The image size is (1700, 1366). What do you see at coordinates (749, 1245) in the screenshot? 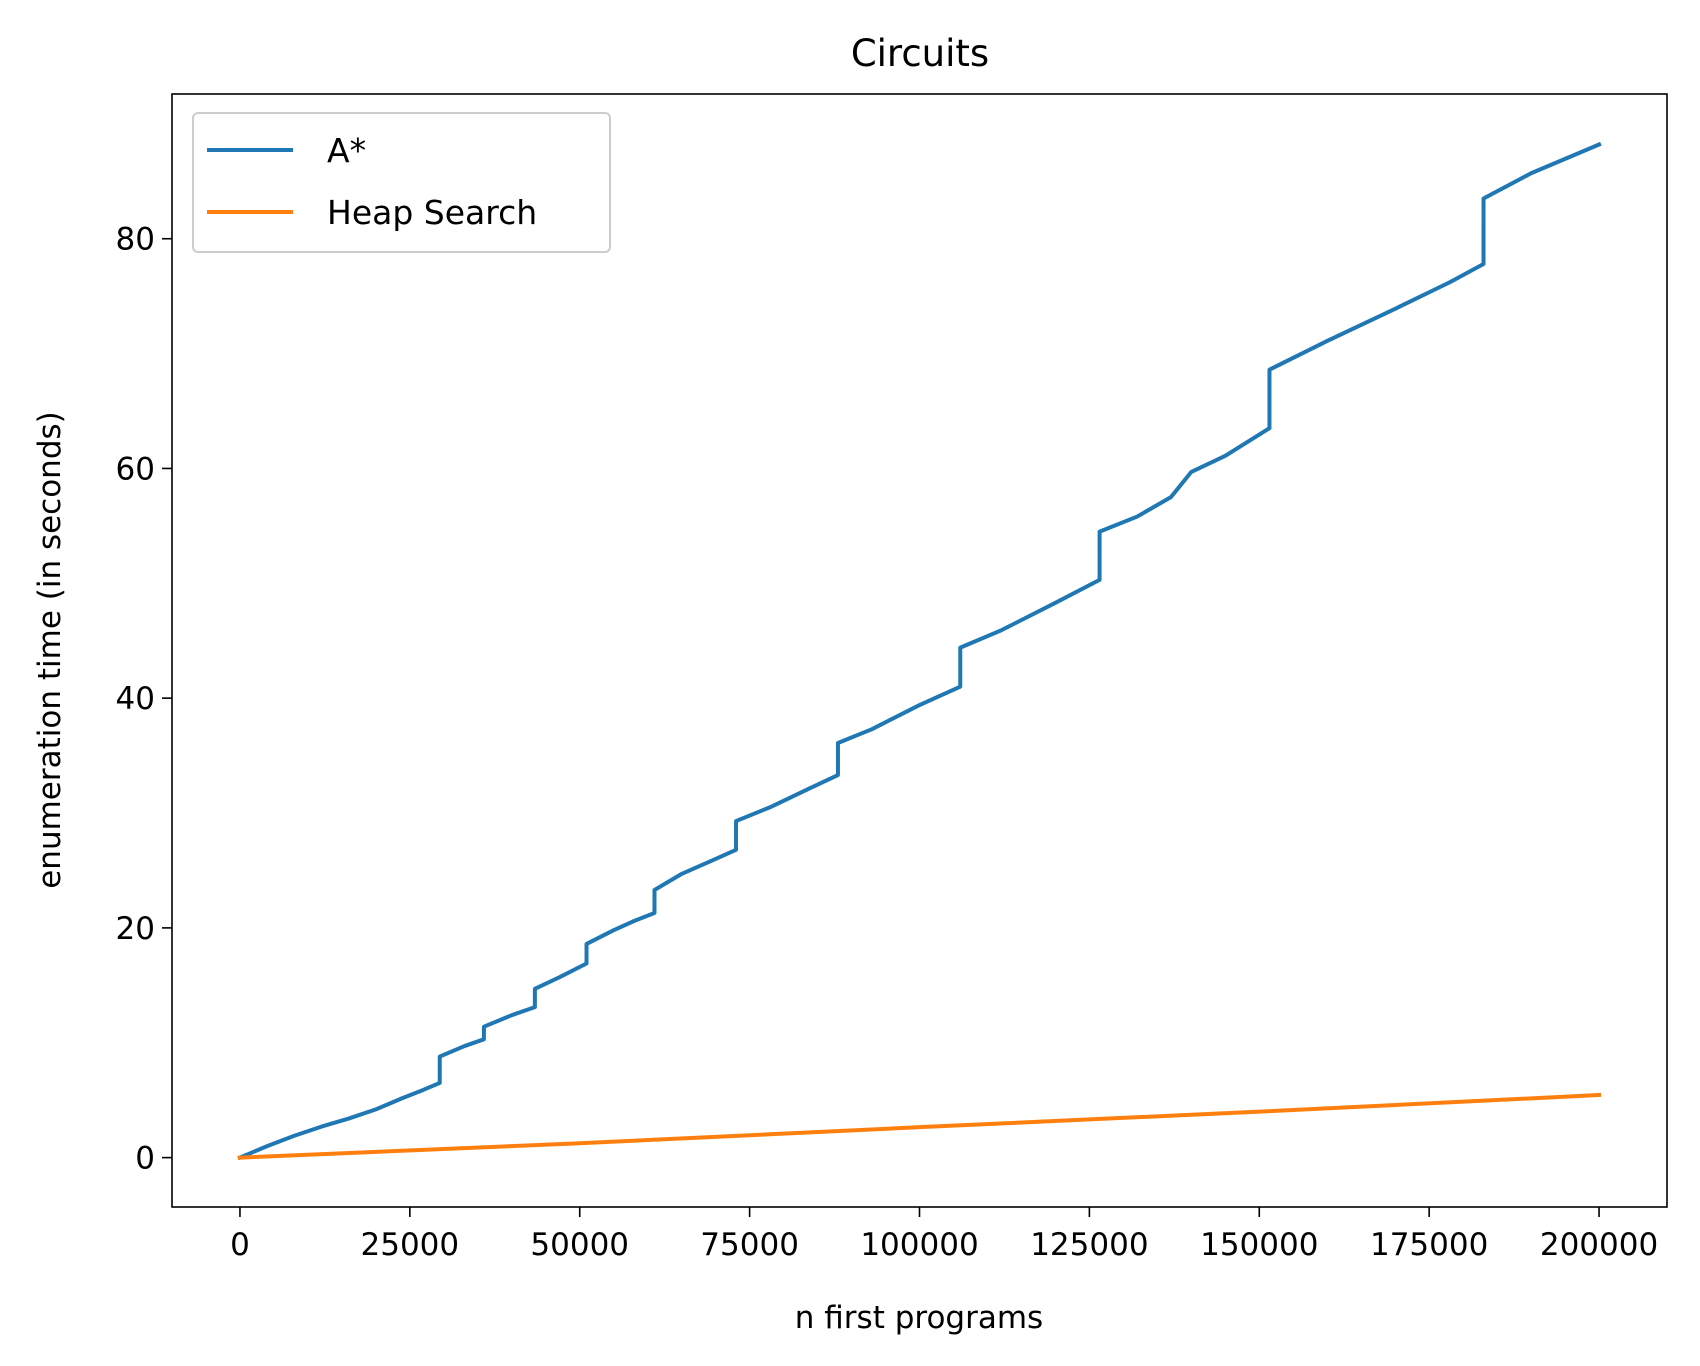
I see `x-tick-label: 75000` at bounding box center [749, 1245].